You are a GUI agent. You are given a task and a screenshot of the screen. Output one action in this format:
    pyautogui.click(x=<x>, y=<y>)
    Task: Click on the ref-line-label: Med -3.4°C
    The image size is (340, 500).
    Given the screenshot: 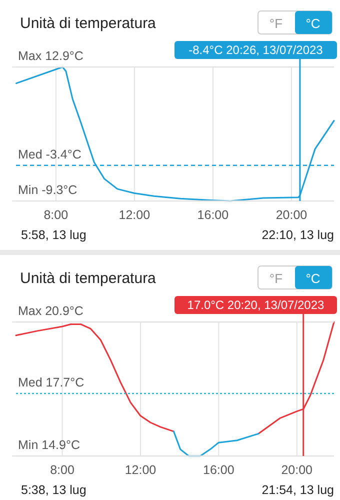 What is the action you would take?
    pyautogui.click(x=50, y=154)
    